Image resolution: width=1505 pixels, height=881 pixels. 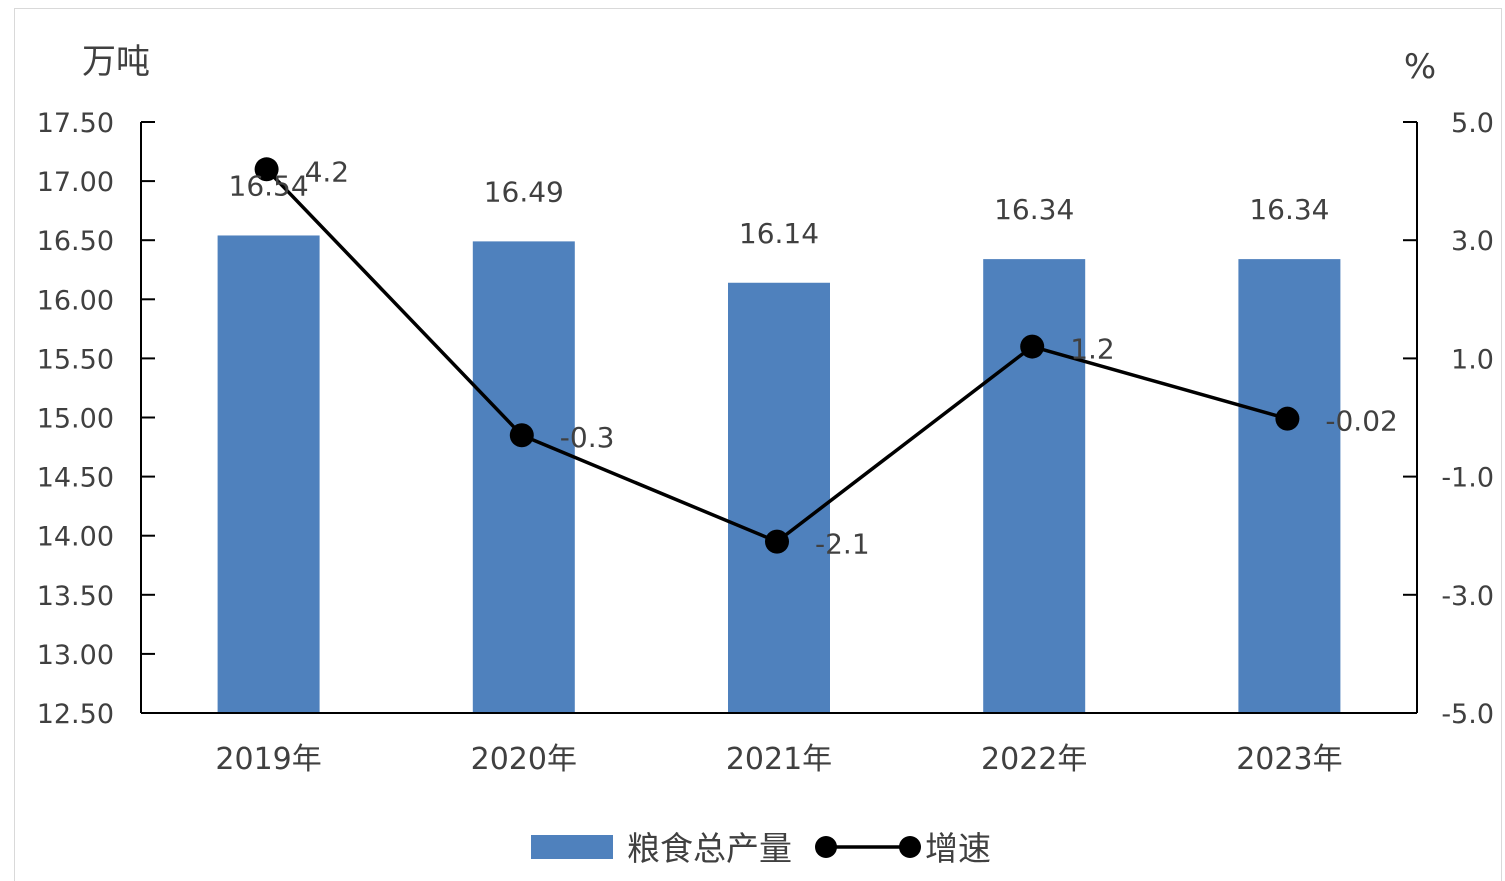 I want to click on right-tick-label: -1.0, so click(x=1467, y=478).